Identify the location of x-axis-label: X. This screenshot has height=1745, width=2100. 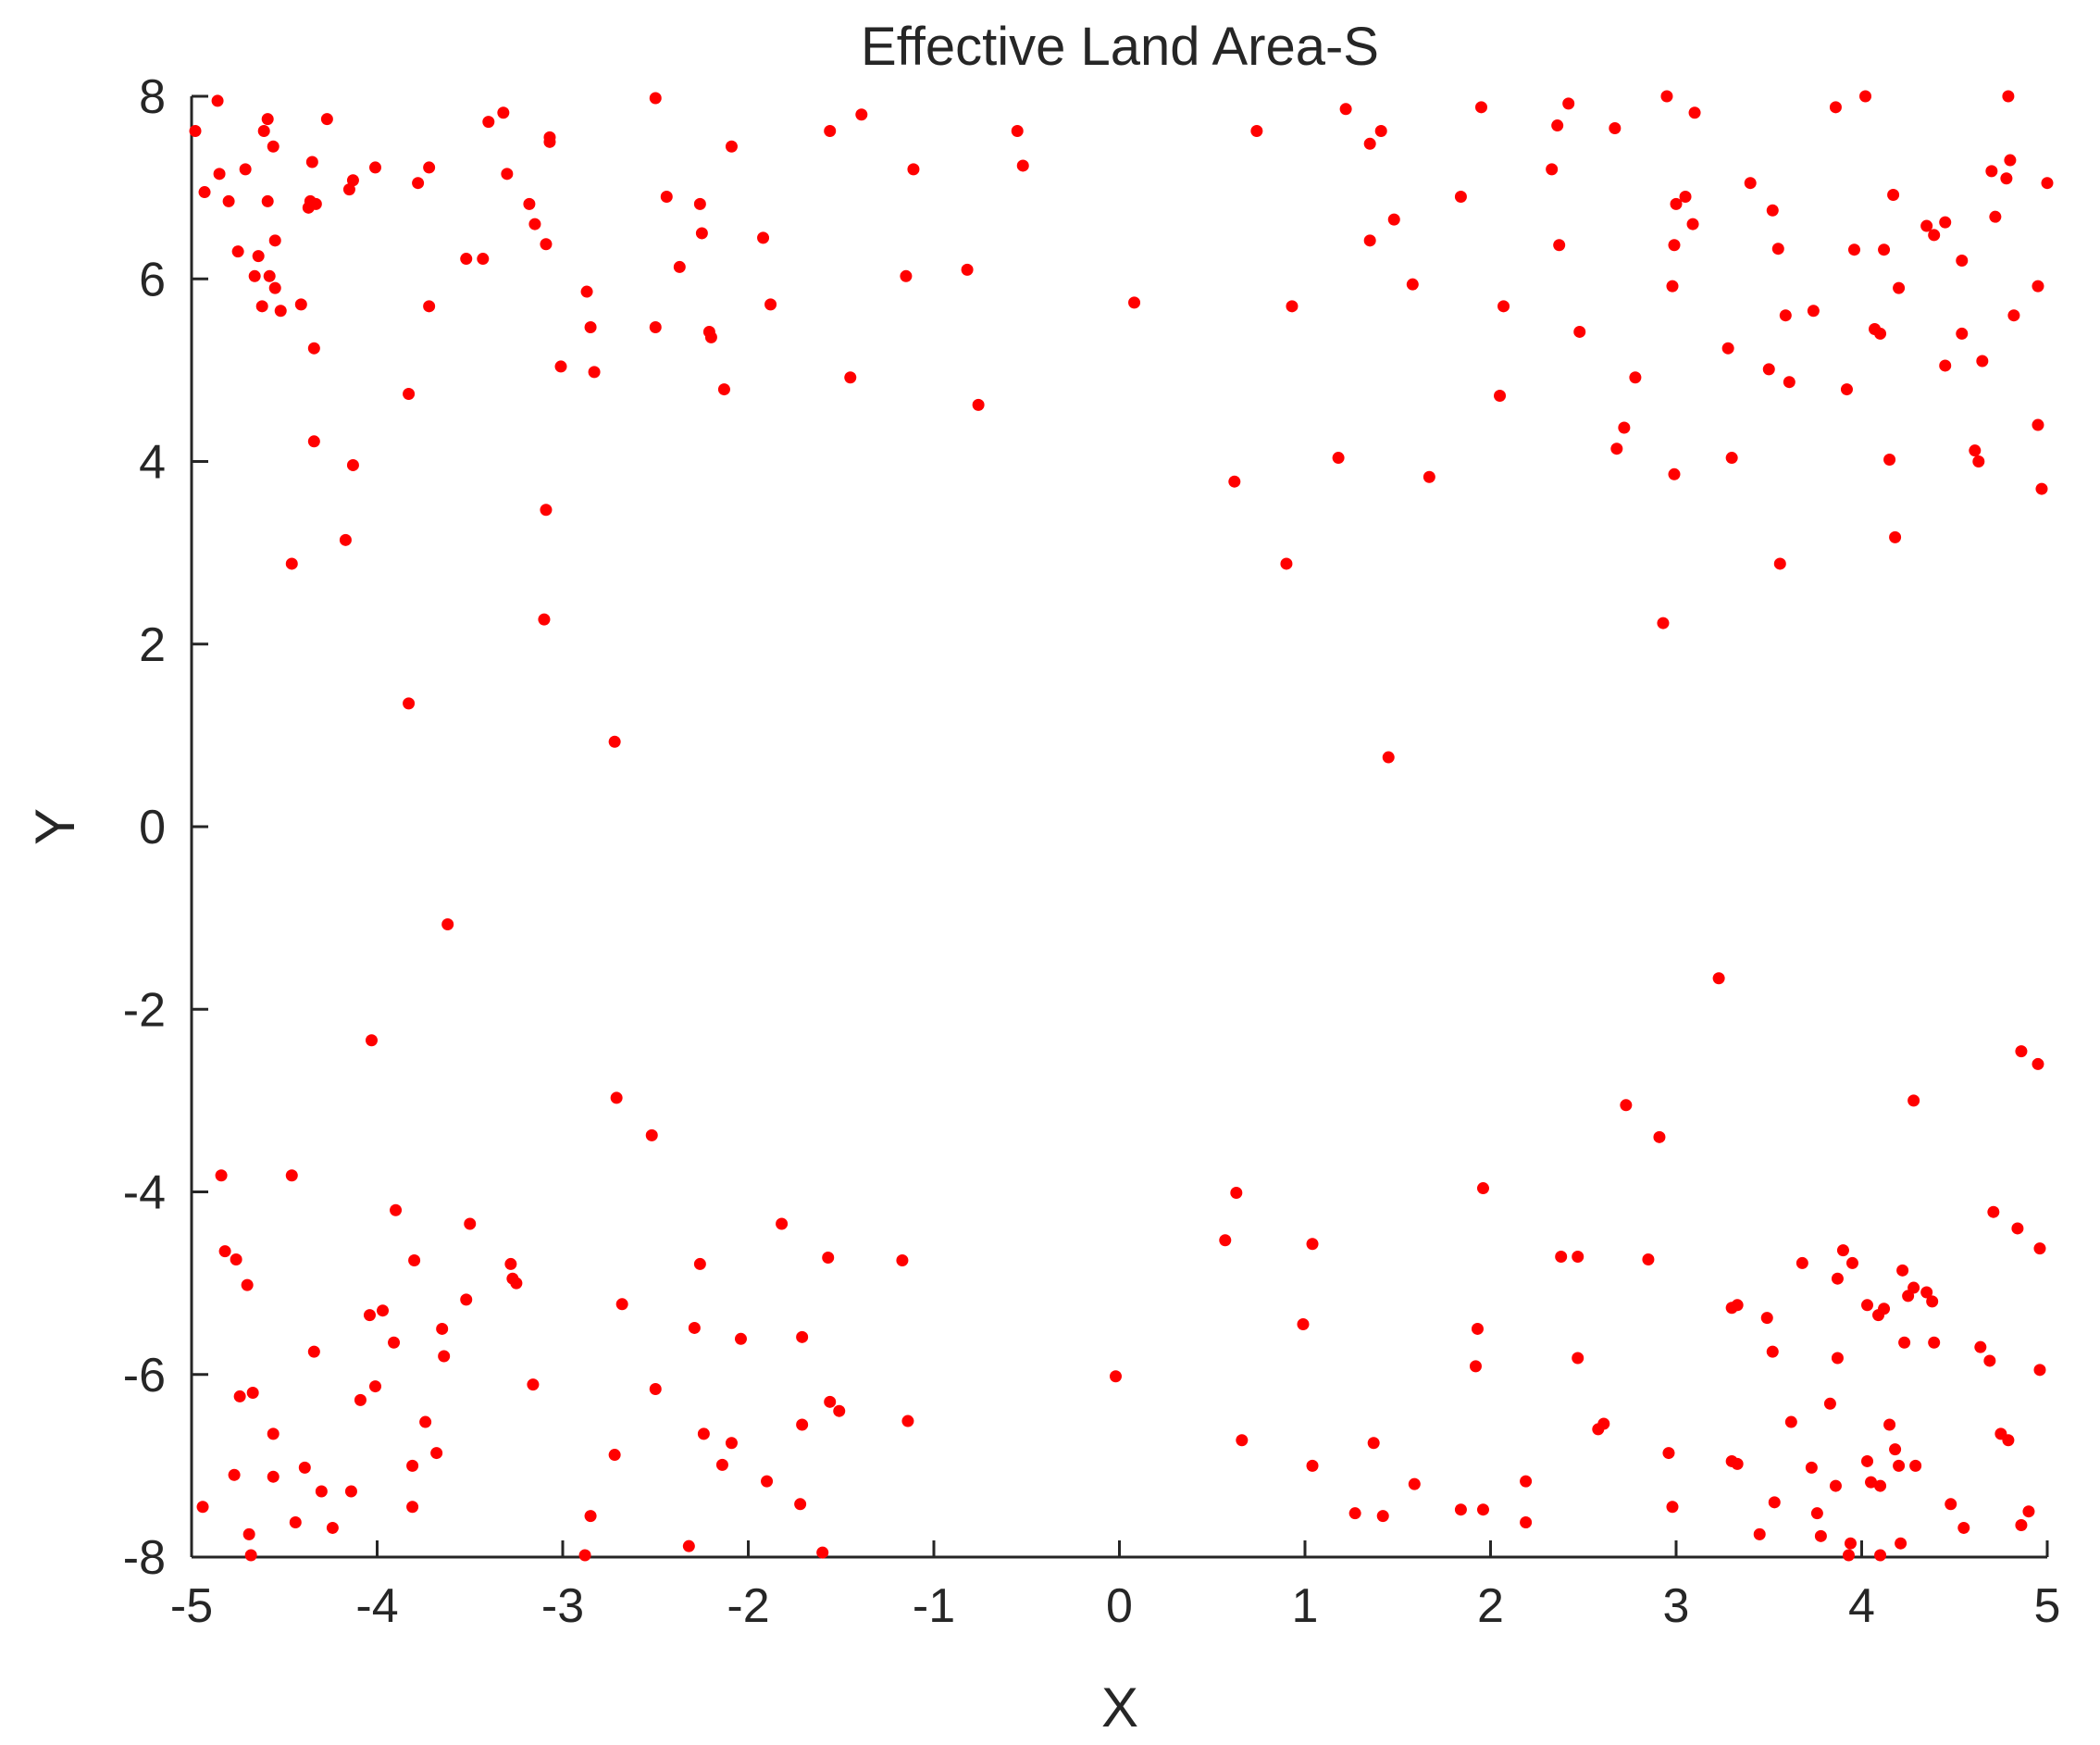
(1119, 1707).